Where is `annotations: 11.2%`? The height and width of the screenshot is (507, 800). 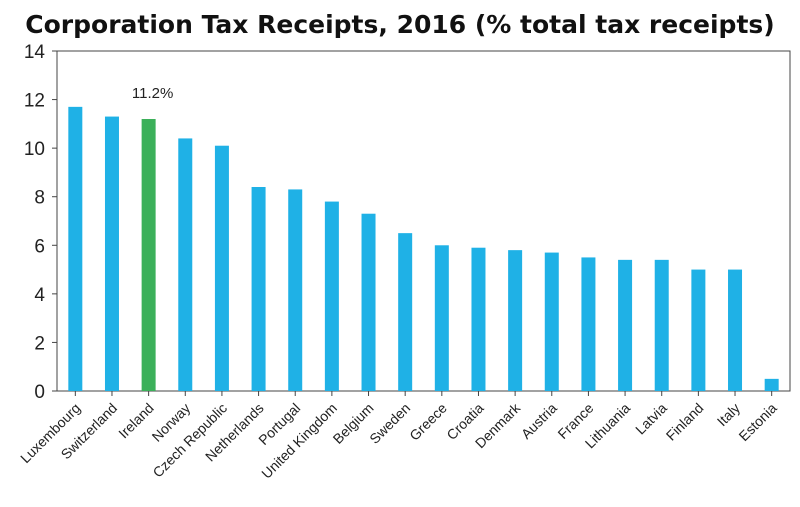 annotations: 11.2% is located at coordinates (152, 93).